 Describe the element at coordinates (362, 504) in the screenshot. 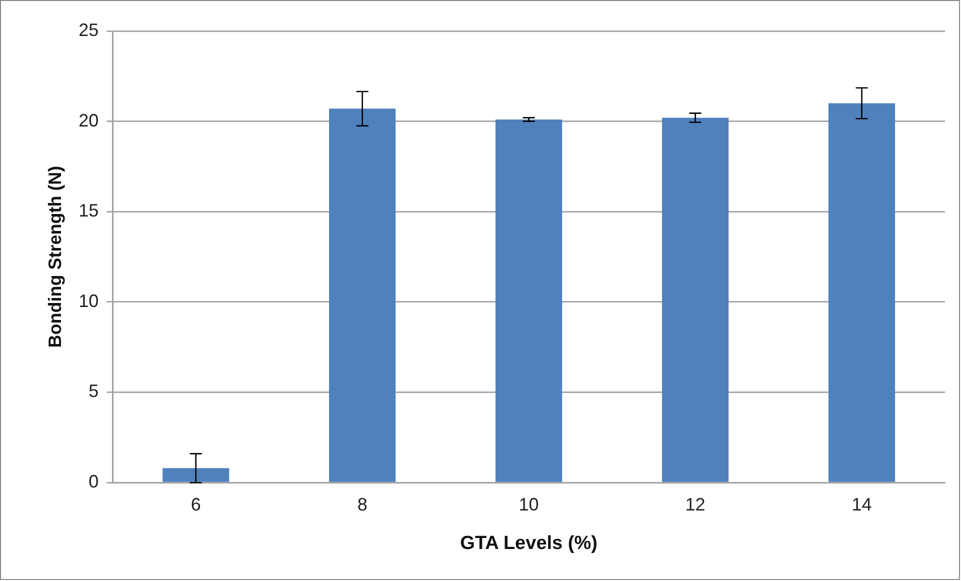

I see `x-tick-label: 8` at that location.